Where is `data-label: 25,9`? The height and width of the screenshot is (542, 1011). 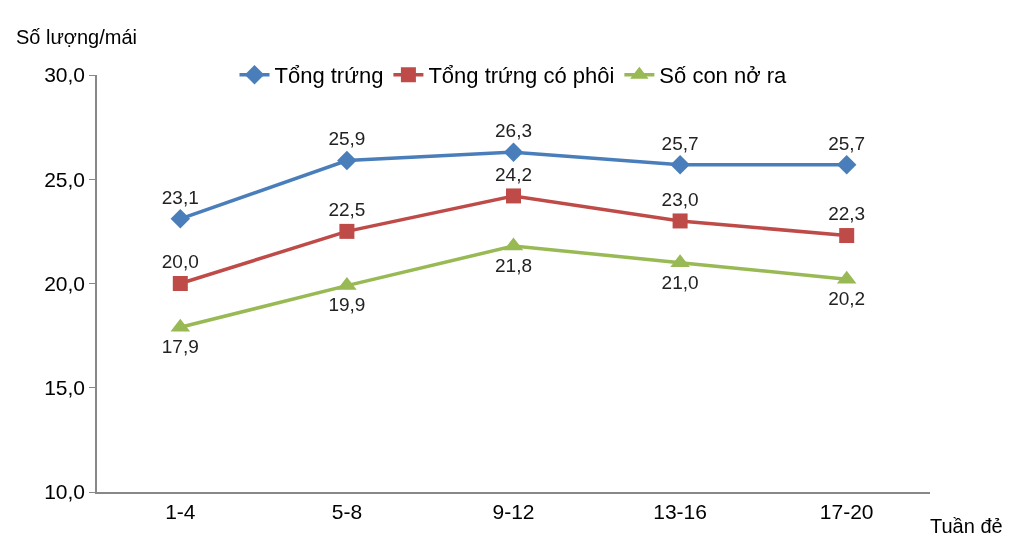
data-label: 25,9 is located at coordinates (347, 139).